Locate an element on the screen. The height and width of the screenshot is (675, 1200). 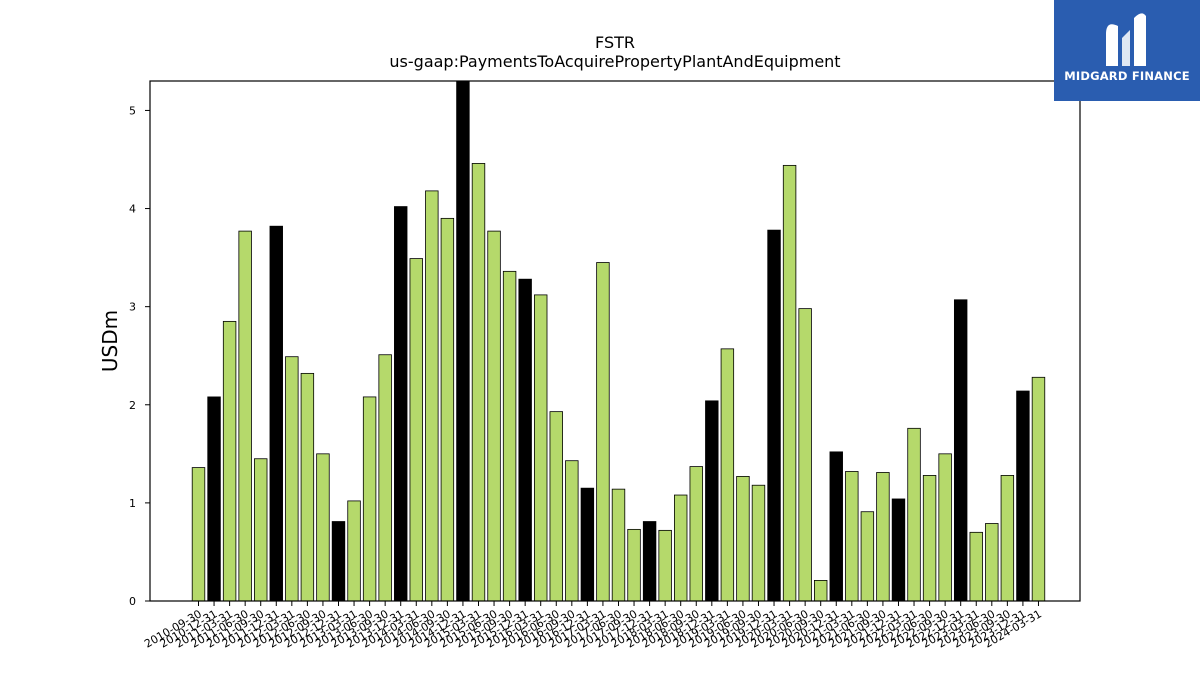
y-tick-label: 5 is located at coordinates (132, 110).